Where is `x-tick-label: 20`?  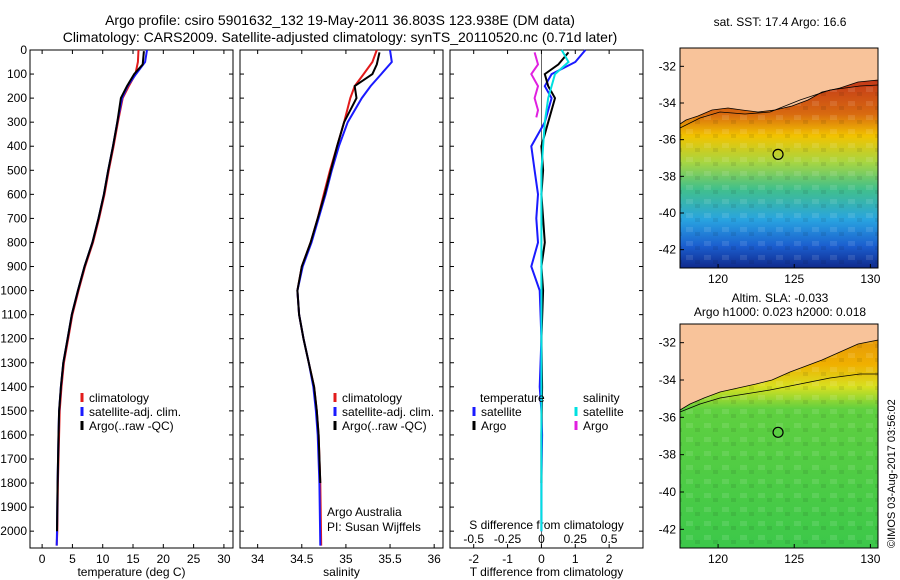 x-tick-label: 20 is located at coordinates (164, 559).